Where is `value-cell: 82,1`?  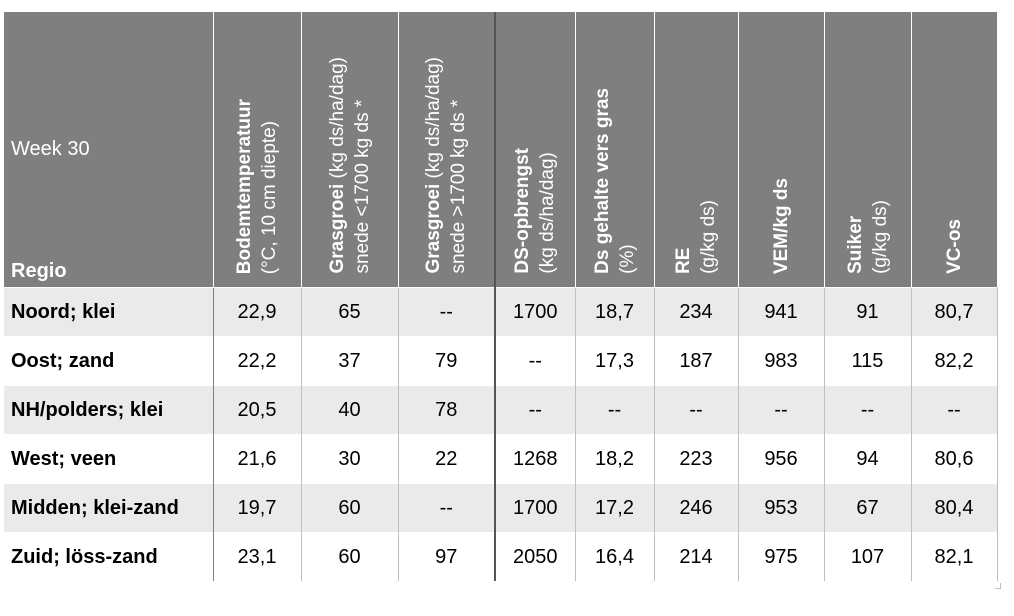 value-cell: 82,1 is located at coordinates (954, 556).